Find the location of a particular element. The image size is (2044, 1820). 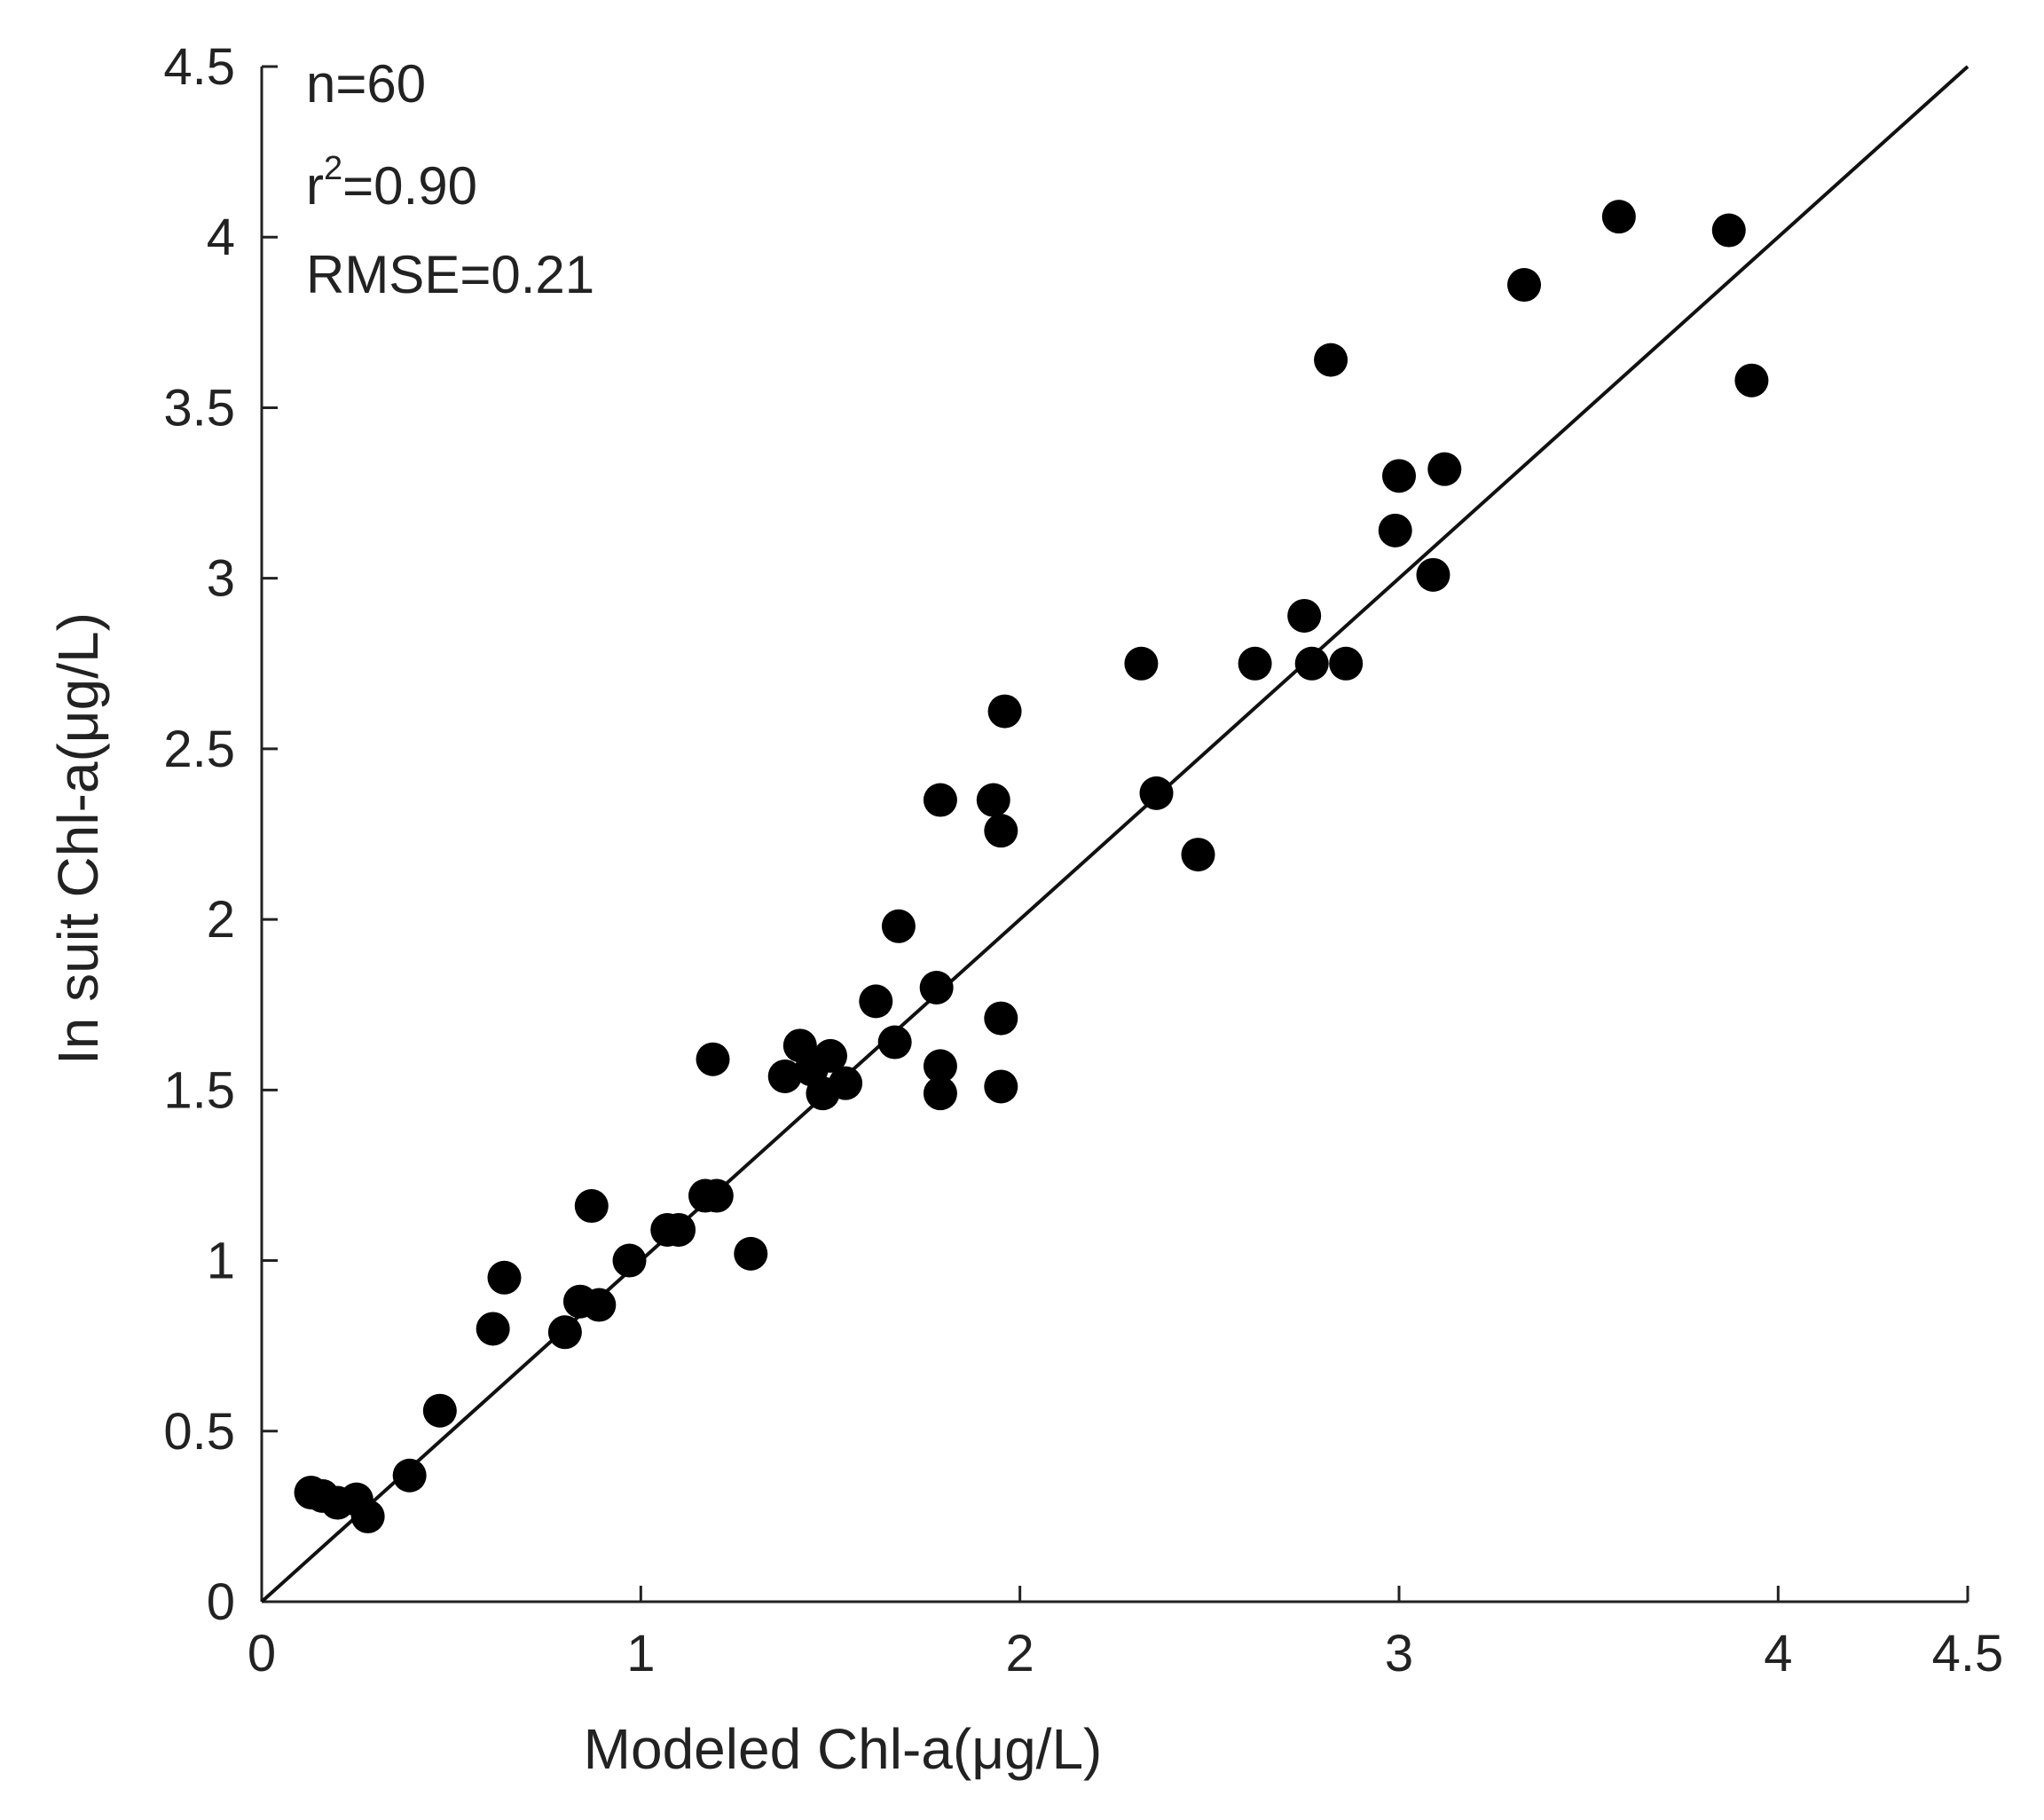

y-tick-label: 3 is located at coordinates (221, 579).